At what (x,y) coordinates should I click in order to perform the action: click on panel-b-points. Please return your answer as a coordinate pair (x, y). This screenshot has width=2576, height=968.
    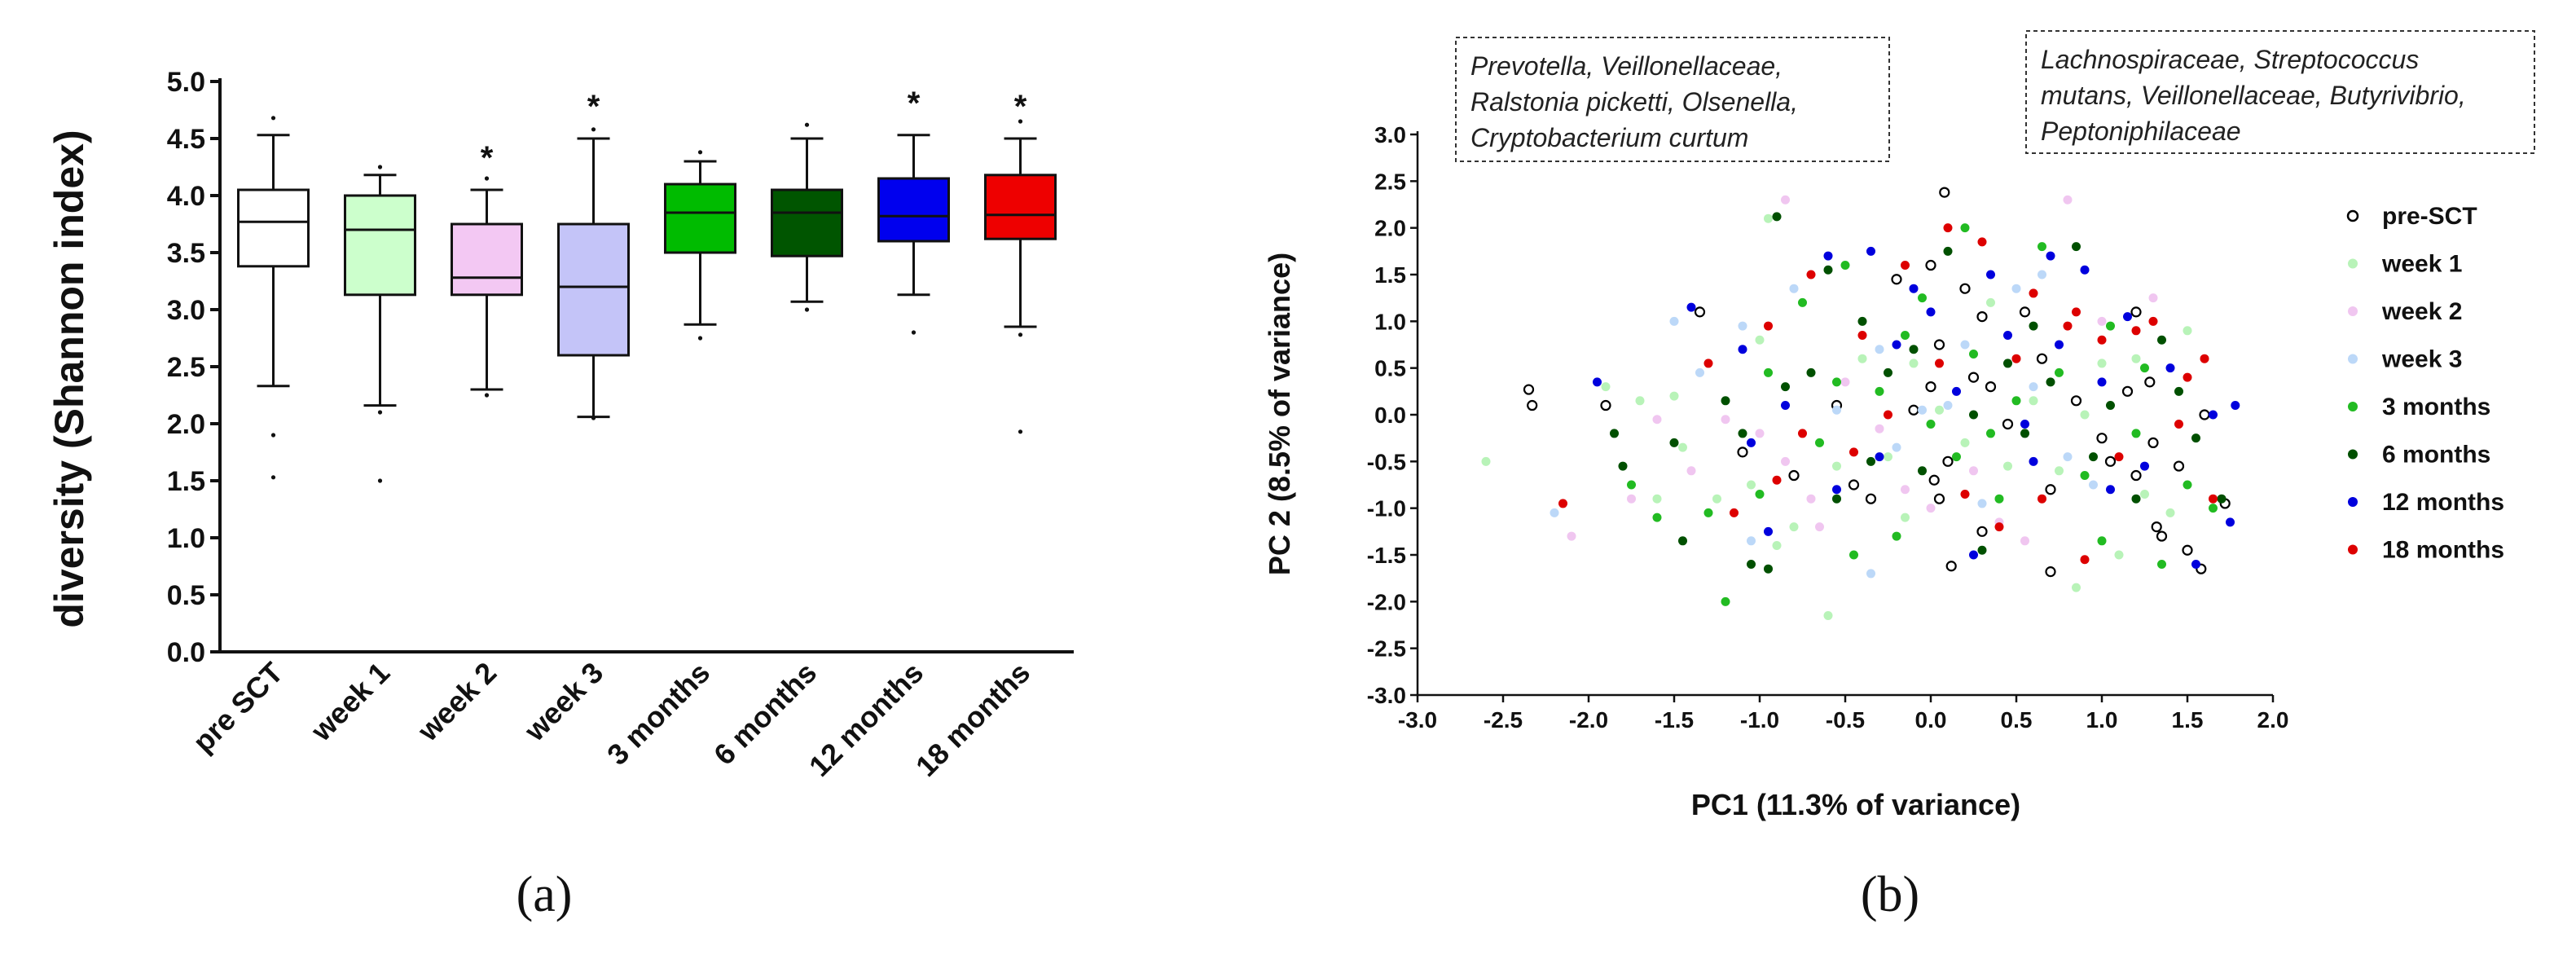
    Looking at the image, I should click on (1860, 404).